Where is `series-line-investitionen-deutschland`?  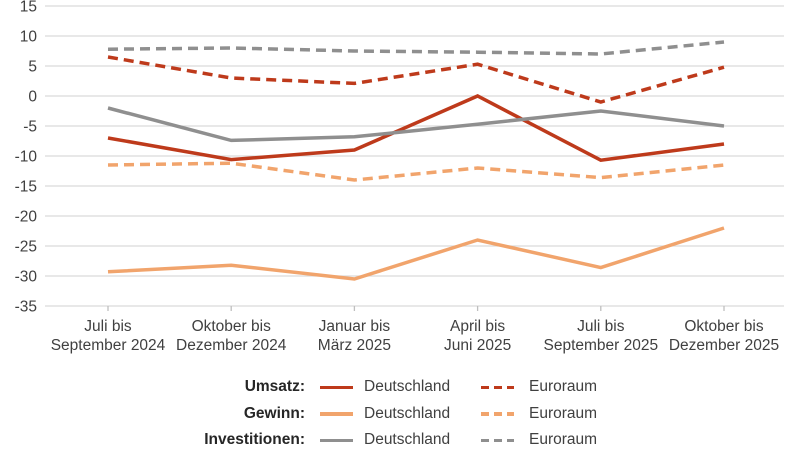
series-line-investitionen-deutschland is located at coordinates (416, 124).